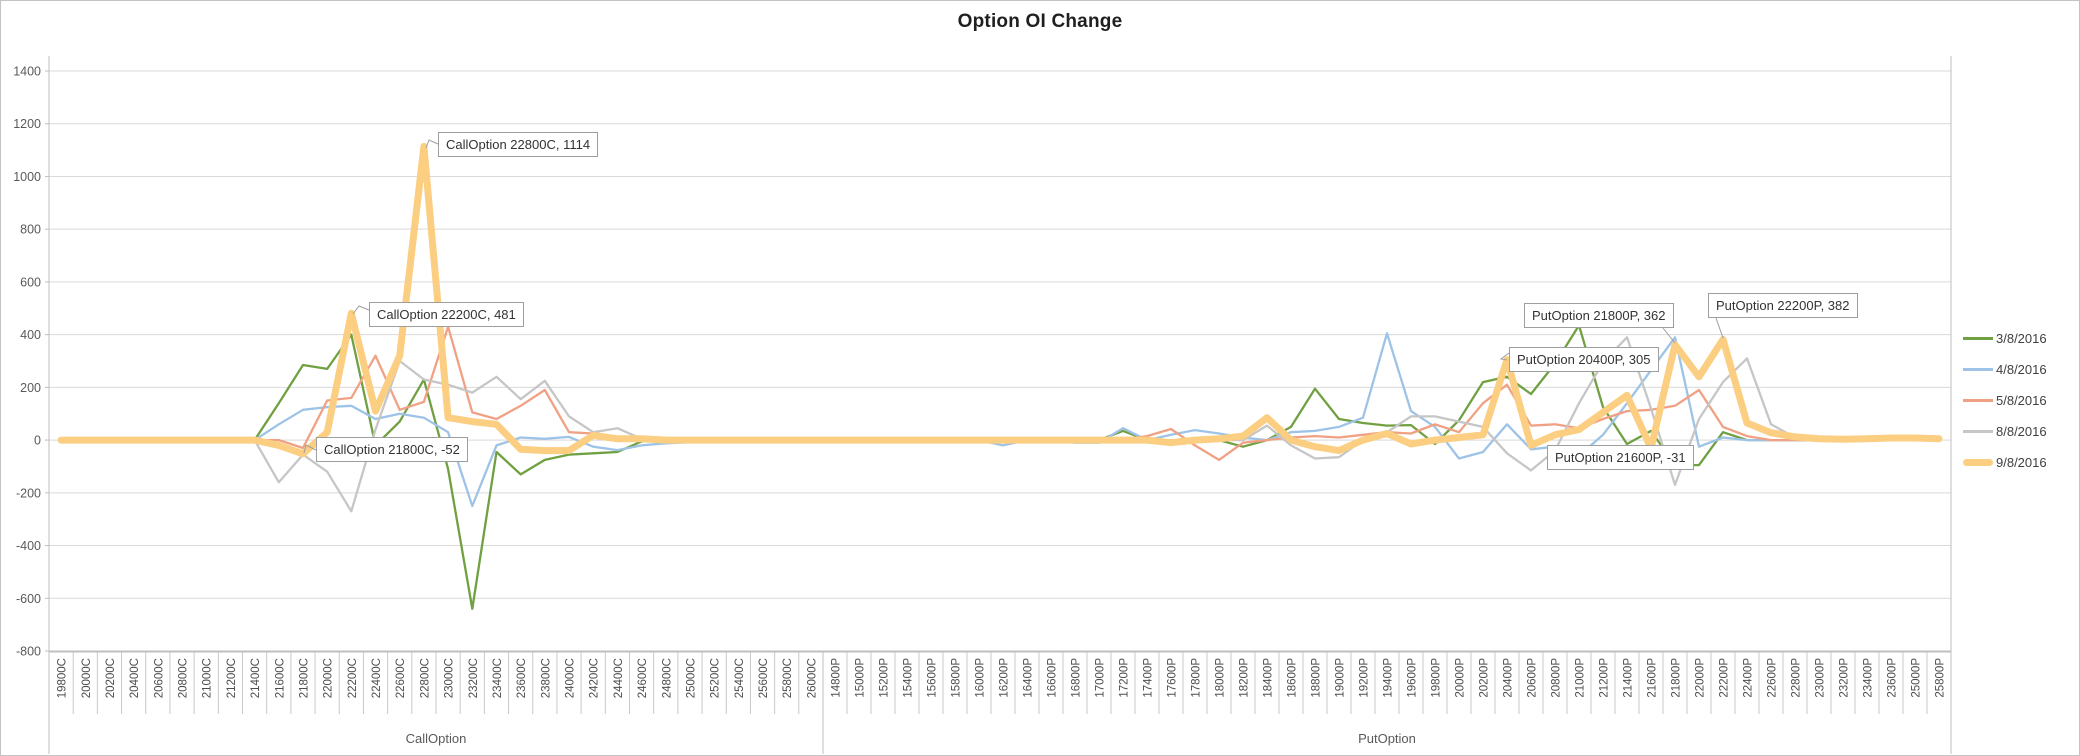  Describe the element at coordinates (1581, 678) in the screenshot. I see `x-axis-category-label: 21000P` at that location.